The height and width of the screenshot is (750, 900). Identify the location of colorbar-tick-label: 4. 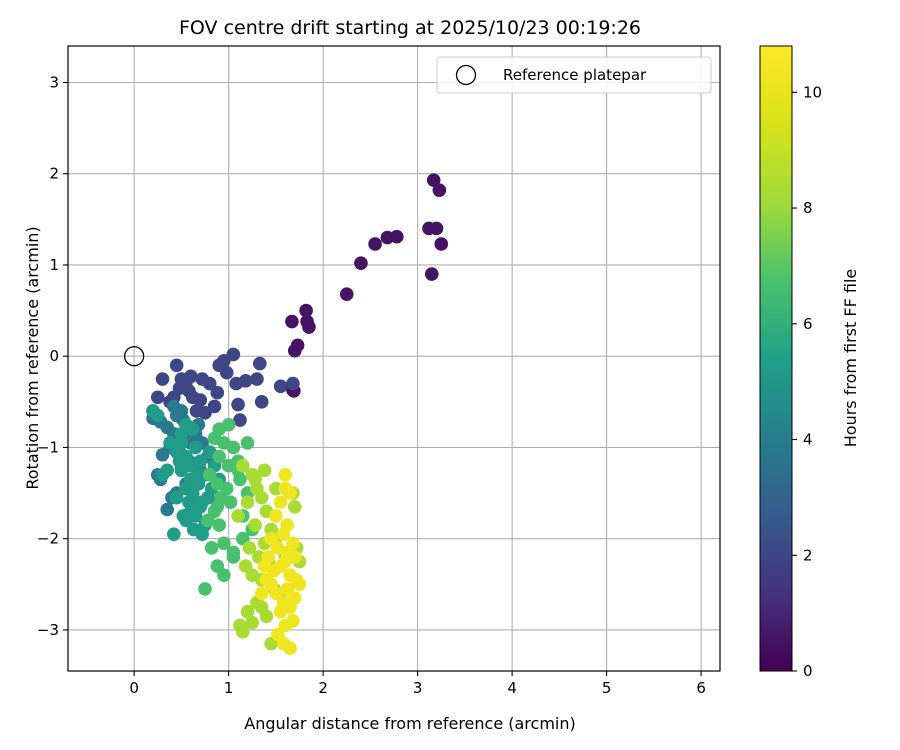
(808, 440).